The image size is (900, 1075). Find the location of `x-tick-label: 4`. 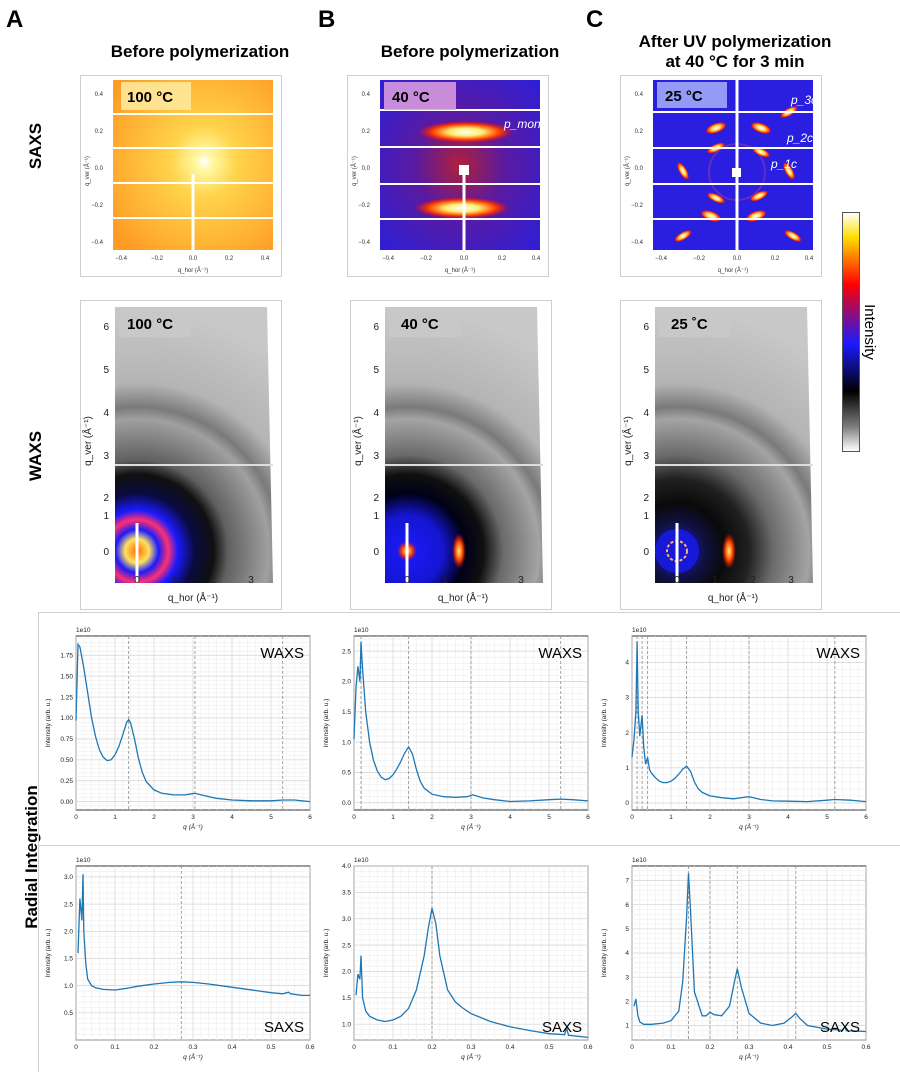

x-tick-label: 4 is located at coordinates (510, 817).